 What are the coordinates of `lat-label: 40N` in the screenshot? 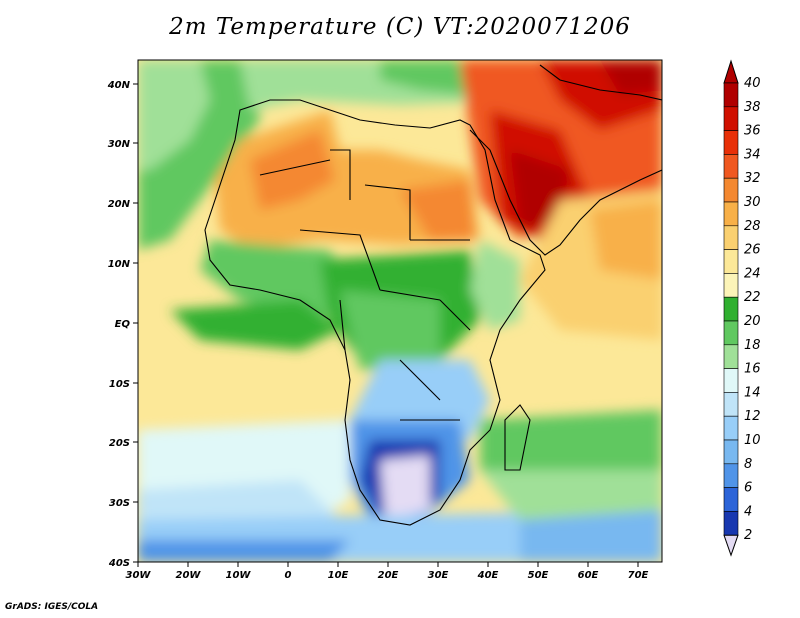 It's located at (119, 85).